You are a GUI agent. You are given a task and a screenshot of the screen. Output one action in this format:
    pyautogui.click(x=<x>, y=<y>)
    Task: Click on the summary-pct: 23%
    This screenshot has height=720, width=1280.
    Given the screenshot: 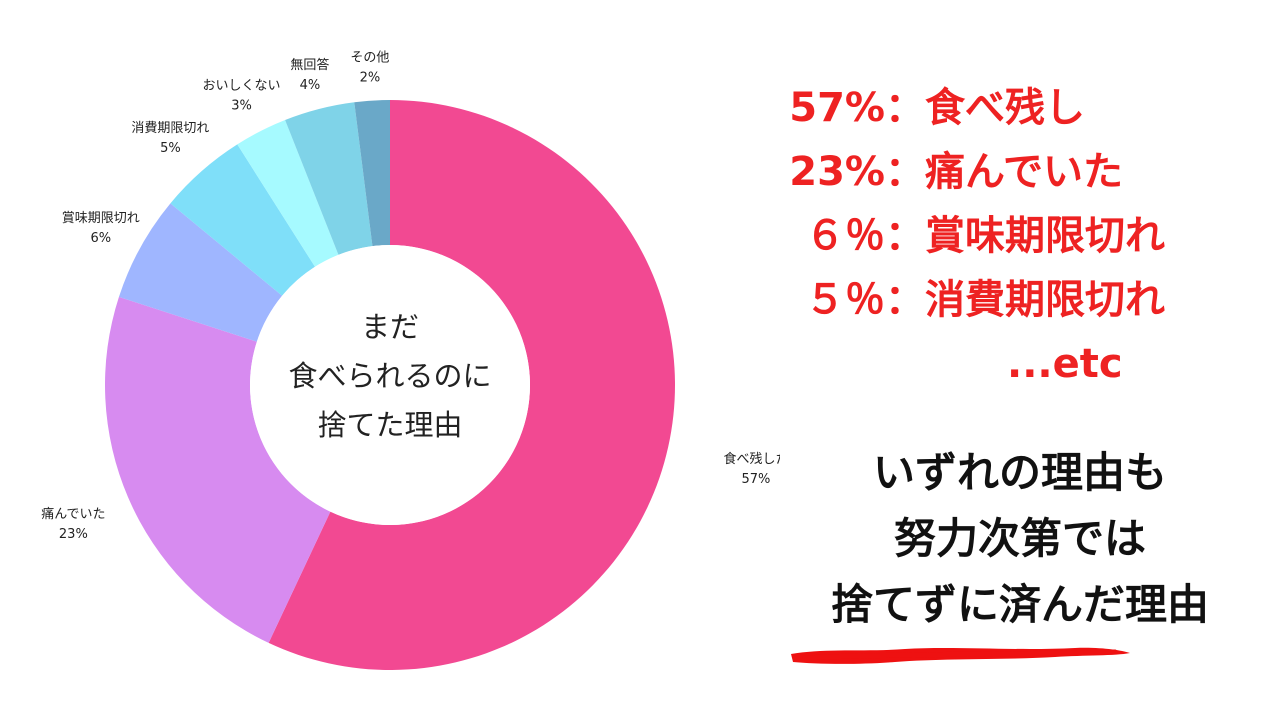 What is the action you would take?
    pyautogui.click(x=837, y=172)
    